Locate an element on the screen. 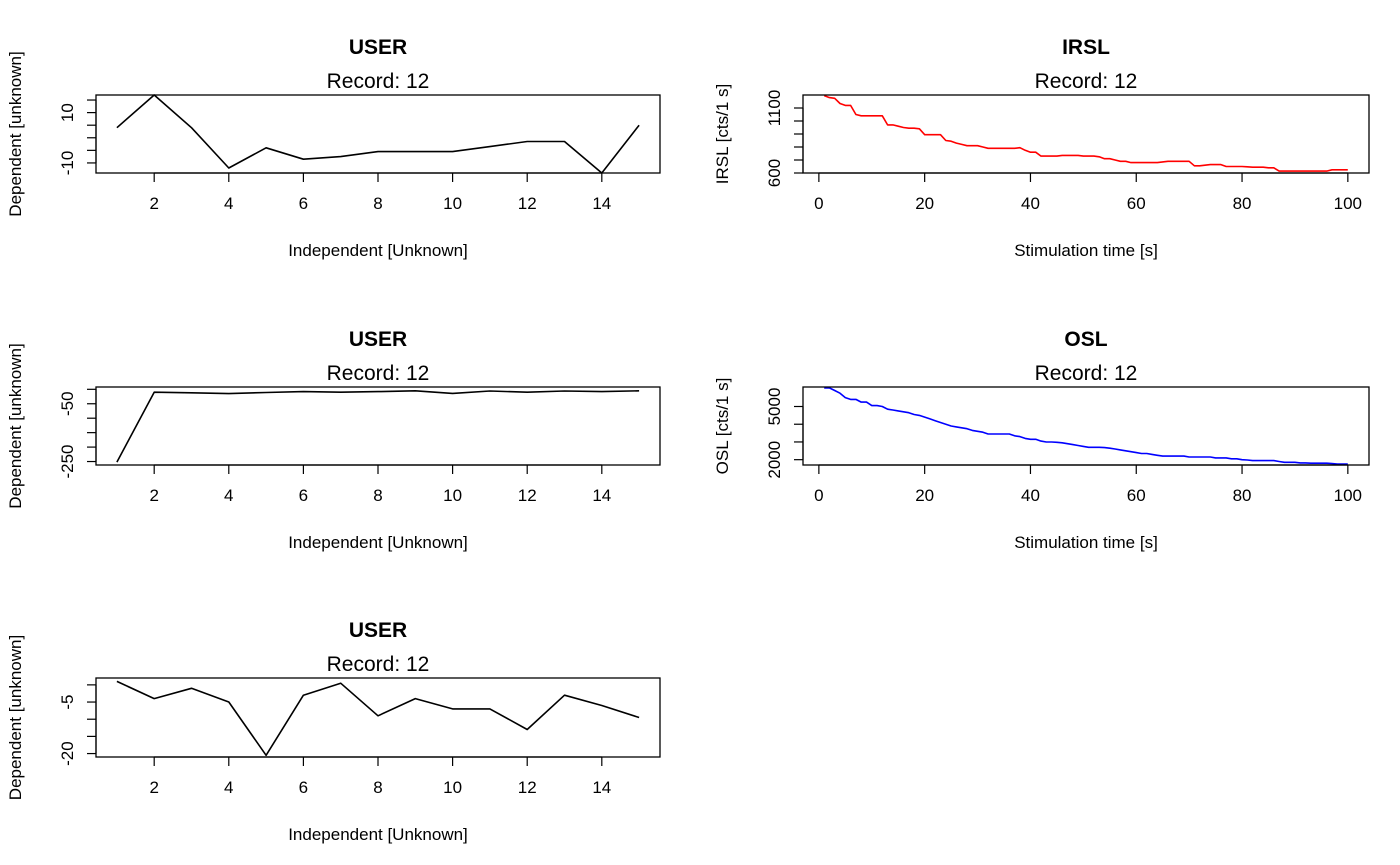  y-tick-label: -250 is located at coordinates (67, 462).